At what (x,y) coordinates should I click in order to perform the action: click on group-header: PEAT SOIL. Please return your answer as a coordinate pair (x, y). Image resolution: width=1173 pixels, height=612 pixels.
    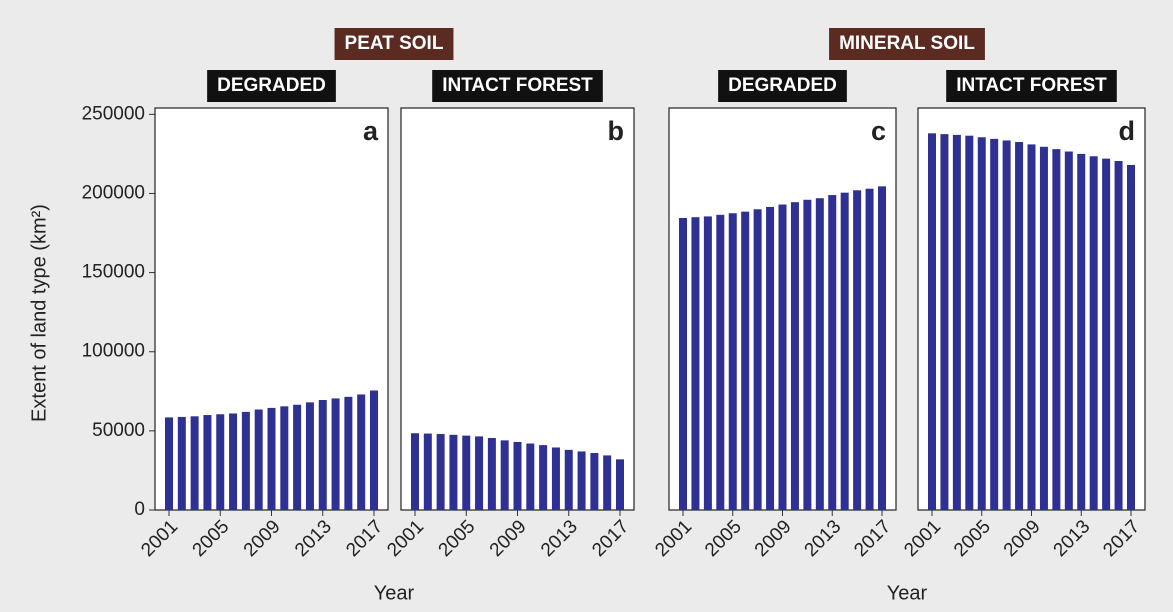
    Looking at the image, I should click on (394, 43).